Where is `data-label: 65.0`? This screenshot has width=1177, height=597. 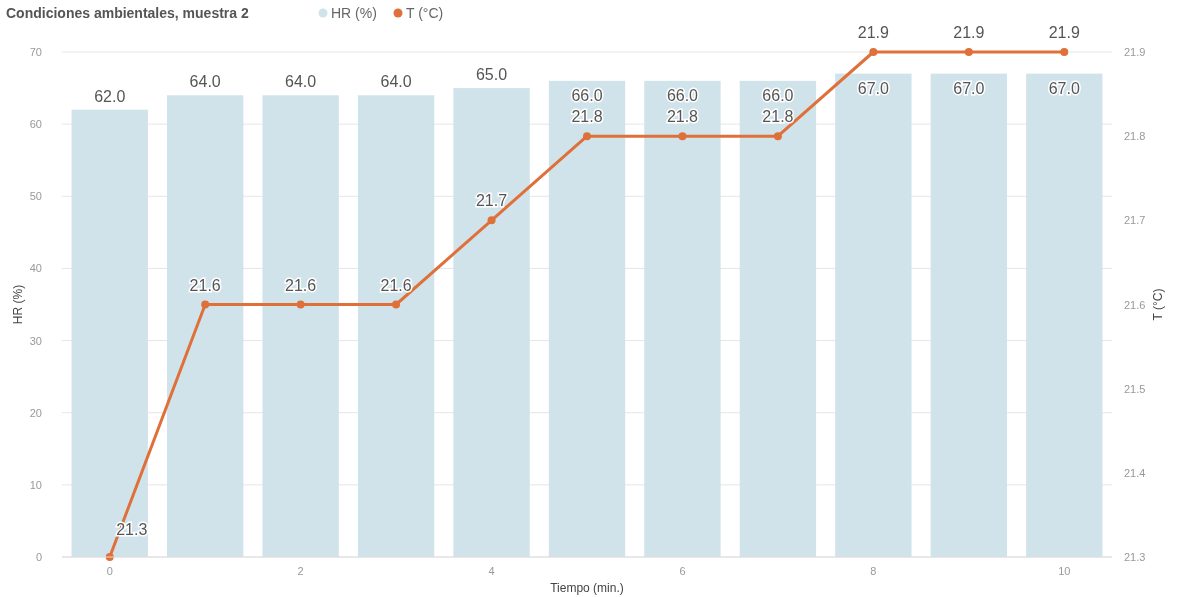 data-label: 65.0 is located at coordinates (491, 75).